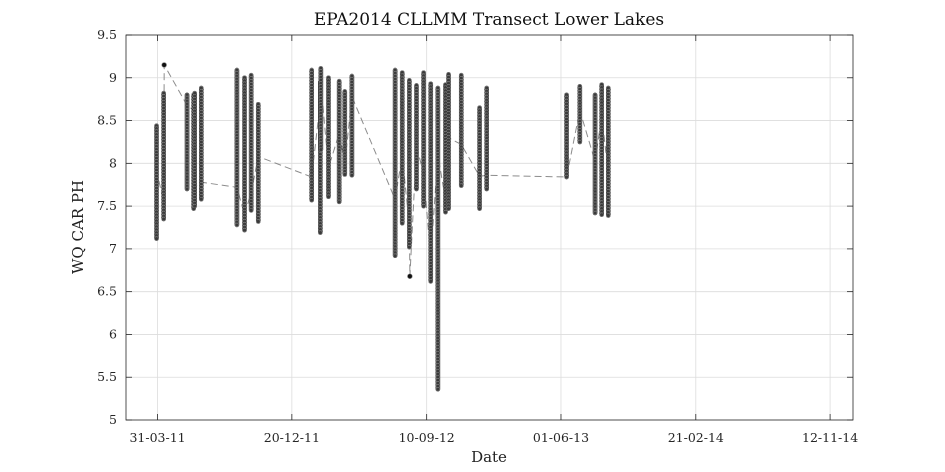  I want to click on x-tick-label: 12-11-14, so click(830, 437).